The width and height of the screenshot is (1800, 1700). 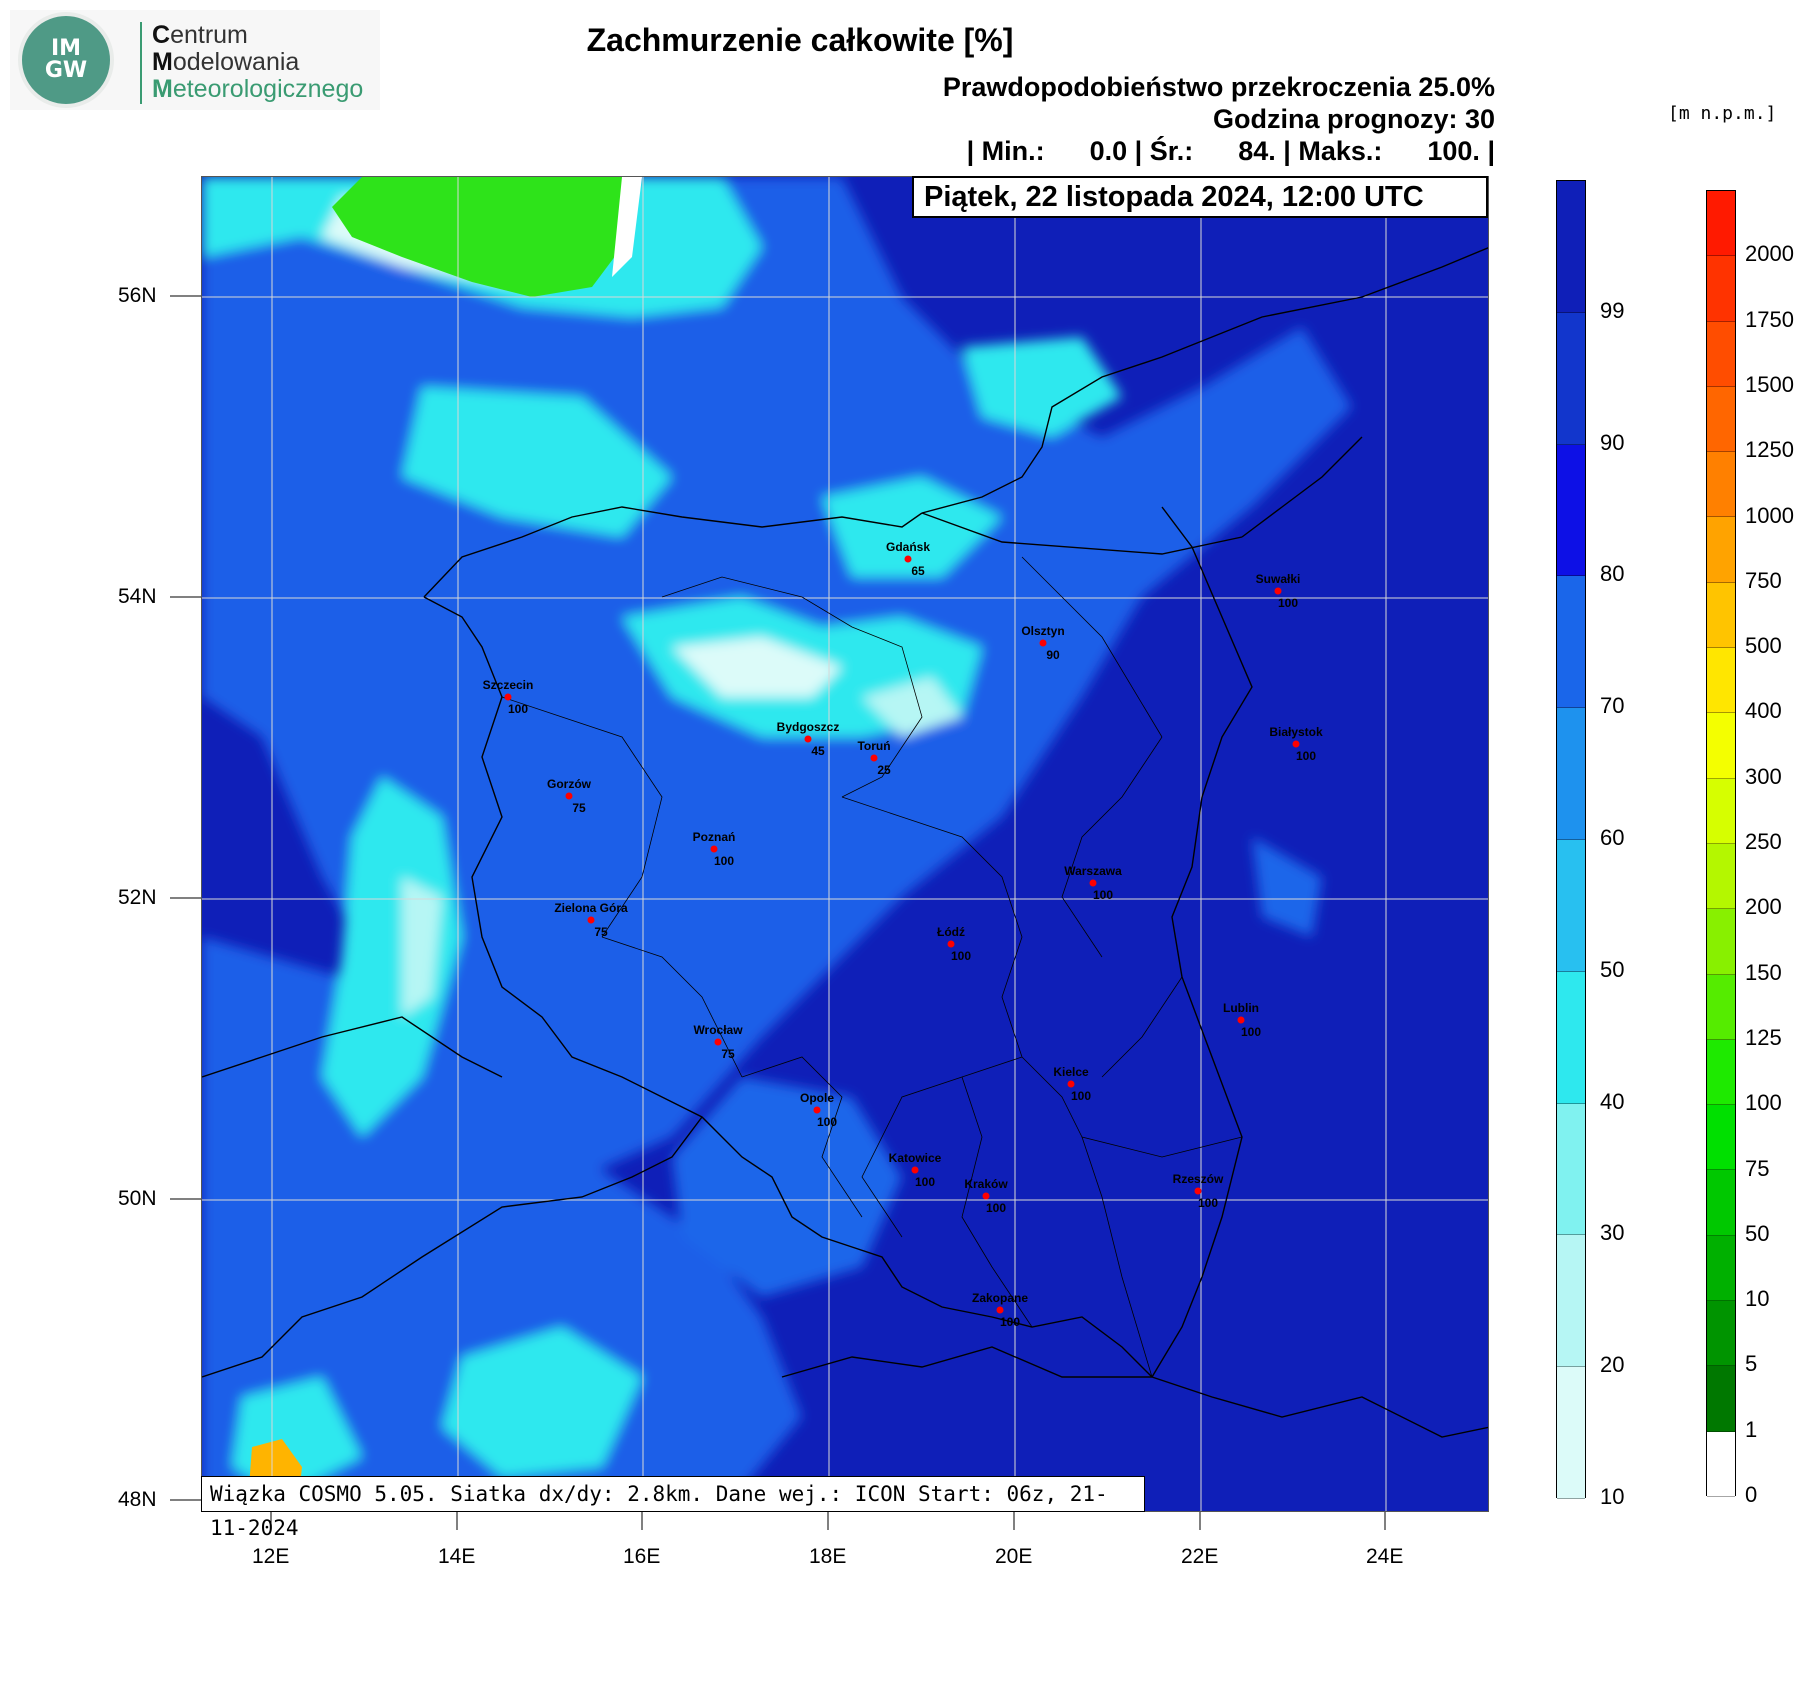 I want to click on cloud-area-east, so click(x=1287, y=887).